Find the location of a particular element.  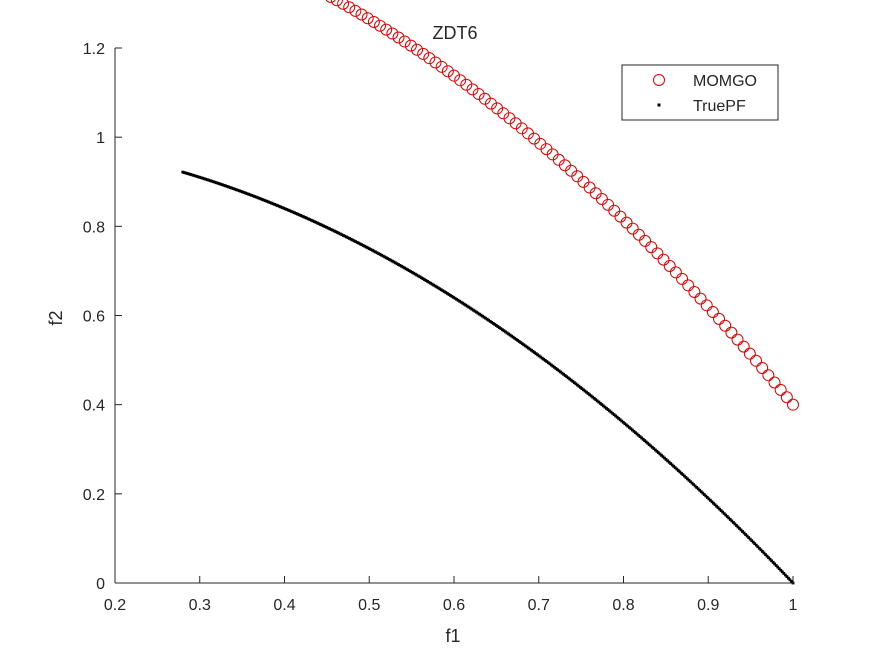

y-tick-label: 0.8 is located at coordinates (94, 227).